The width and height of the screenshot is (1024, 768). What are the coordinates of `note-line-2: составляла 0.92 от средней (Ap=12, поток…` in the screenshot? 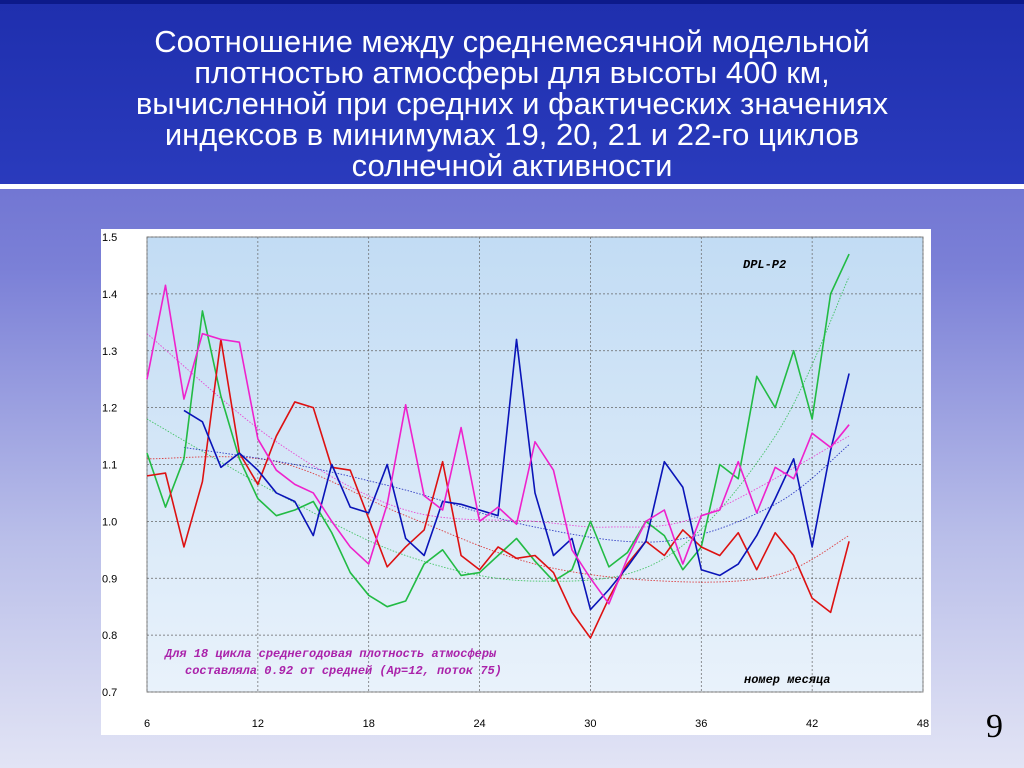 It's located at (343, 671).